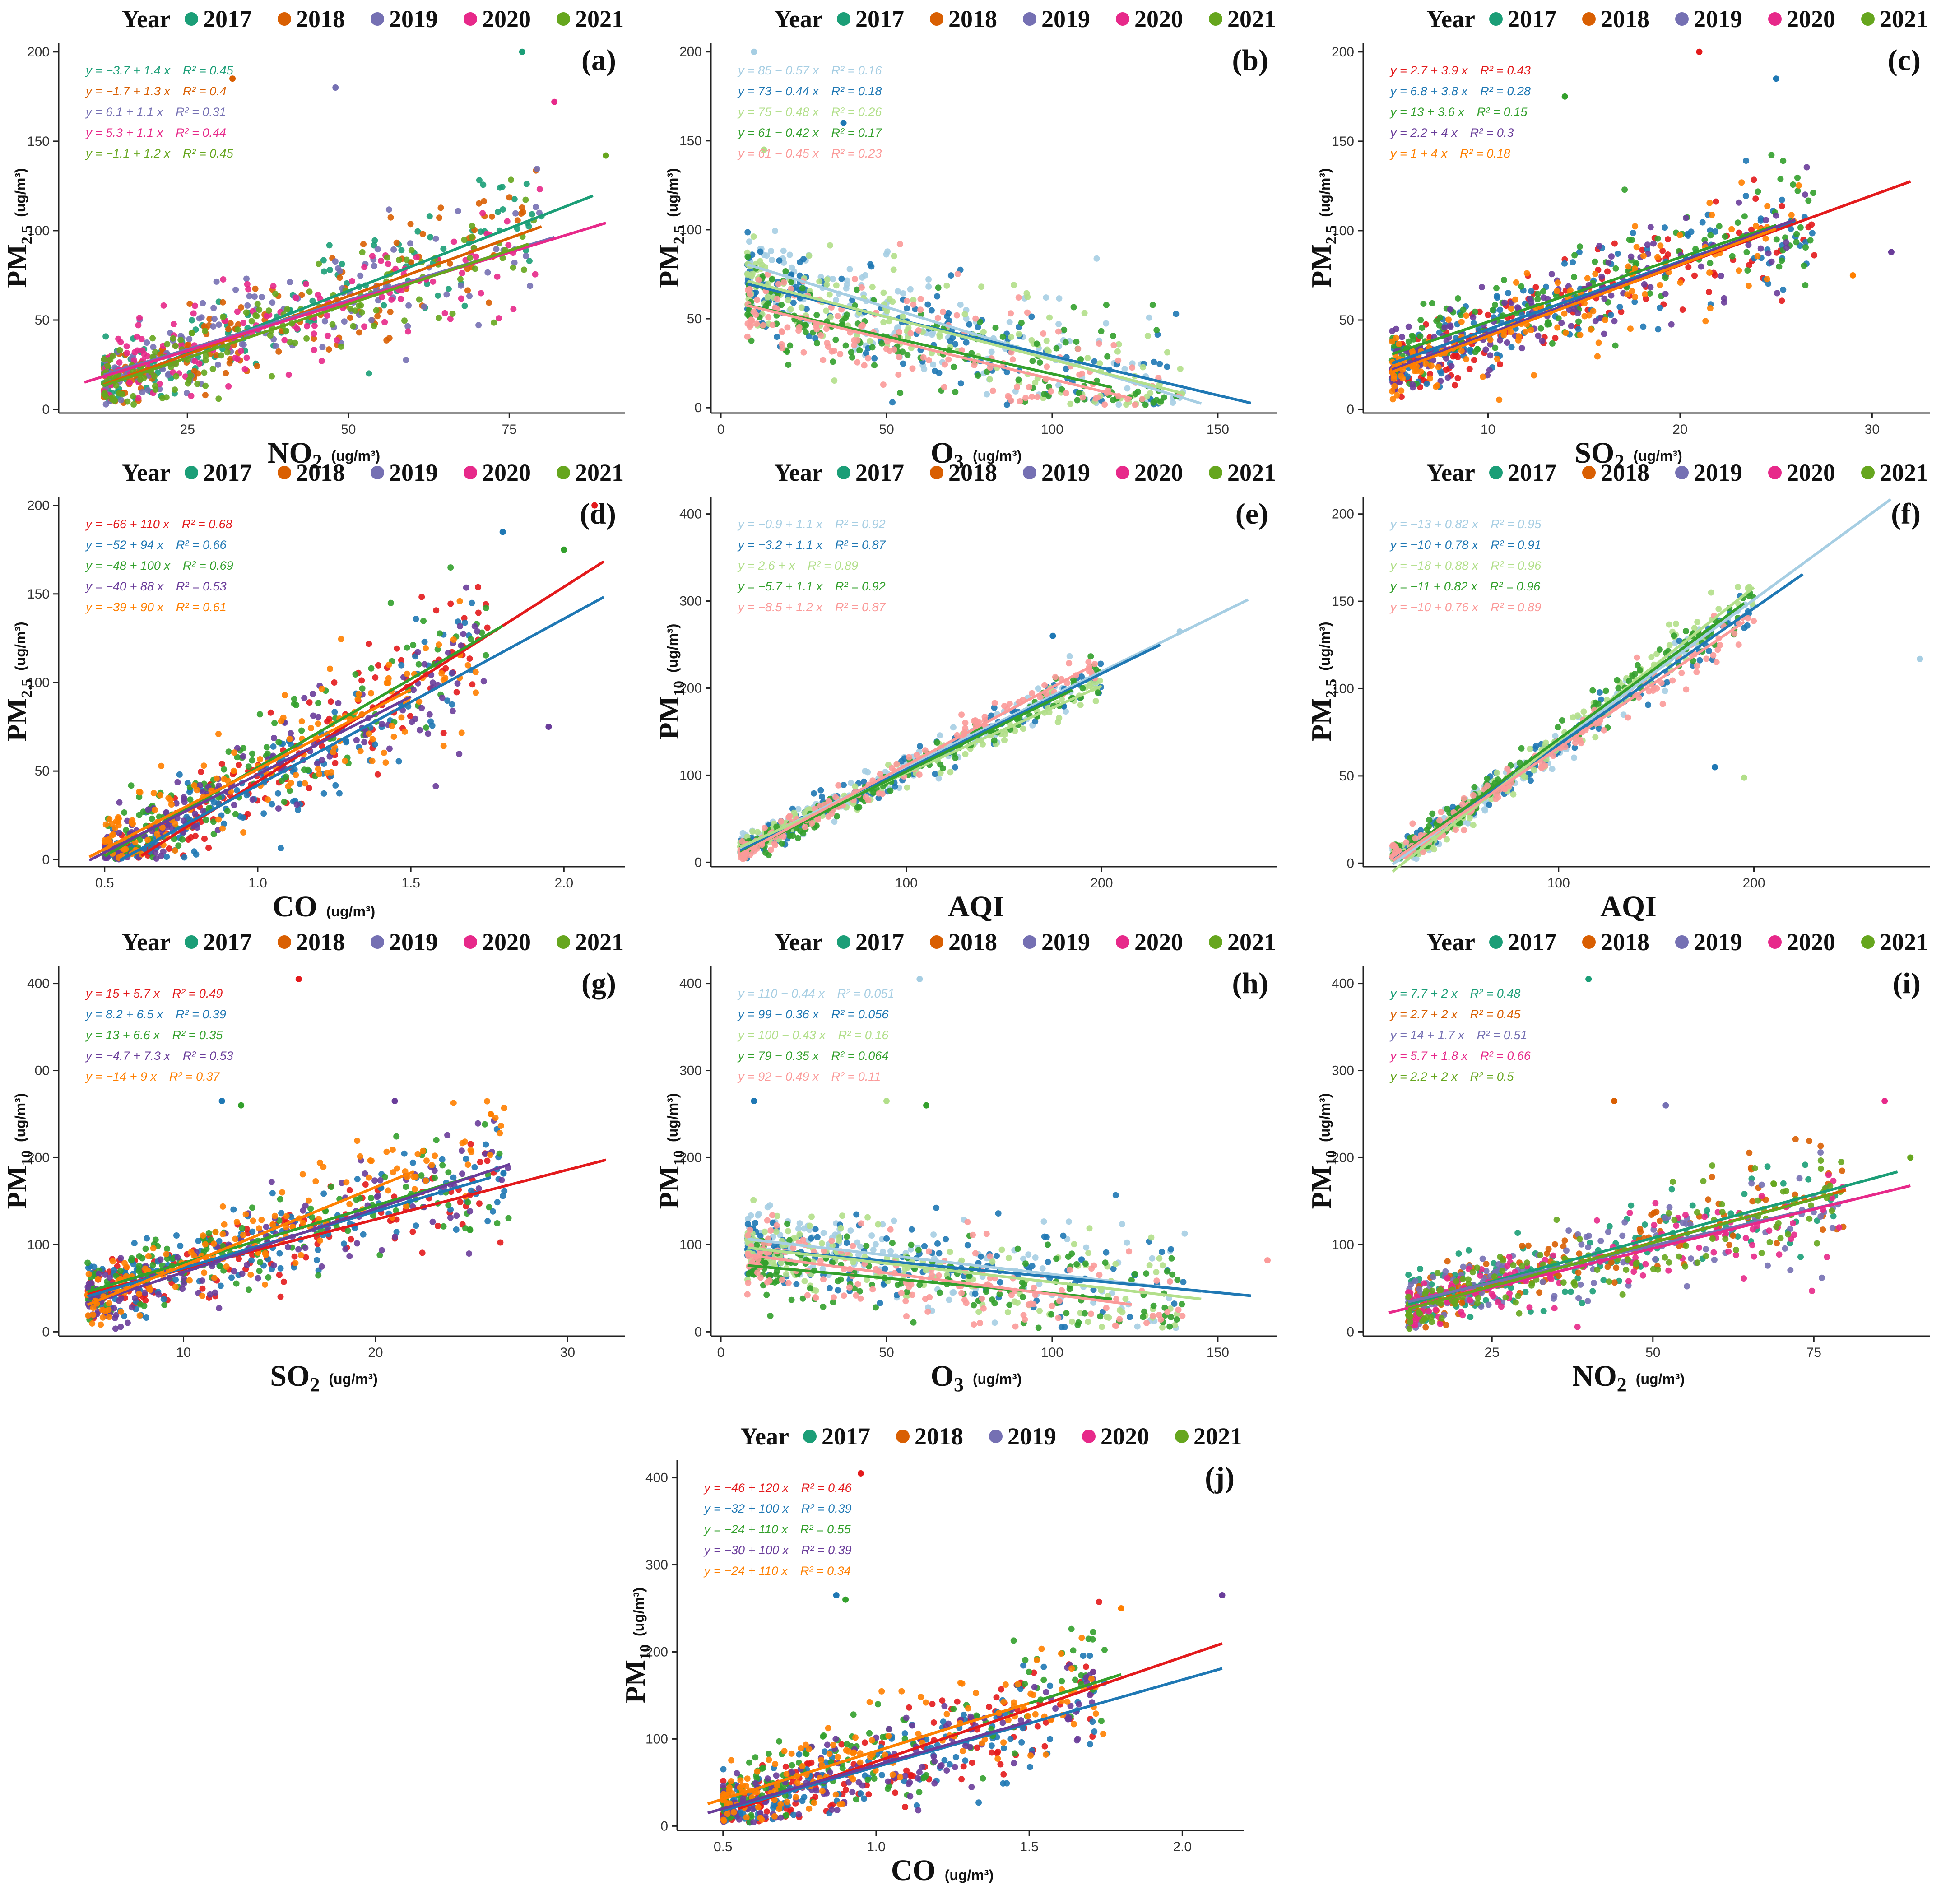  What do you see at coordinates (1343, 688) in the screenshot?
I see `y-tick-label: 100` at bounding box center [1343, 688].